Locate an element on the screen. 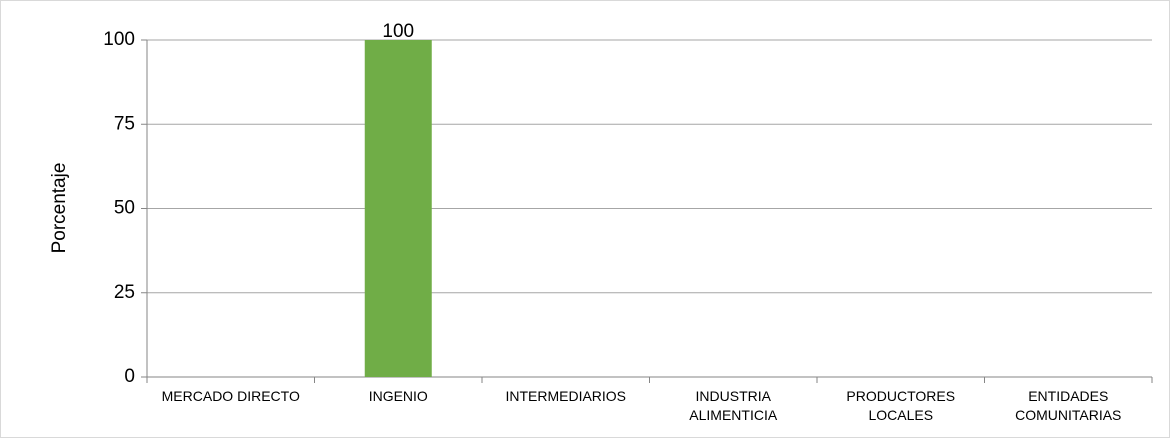  y-tick-label: 0 is located at coordinates (129, 376).